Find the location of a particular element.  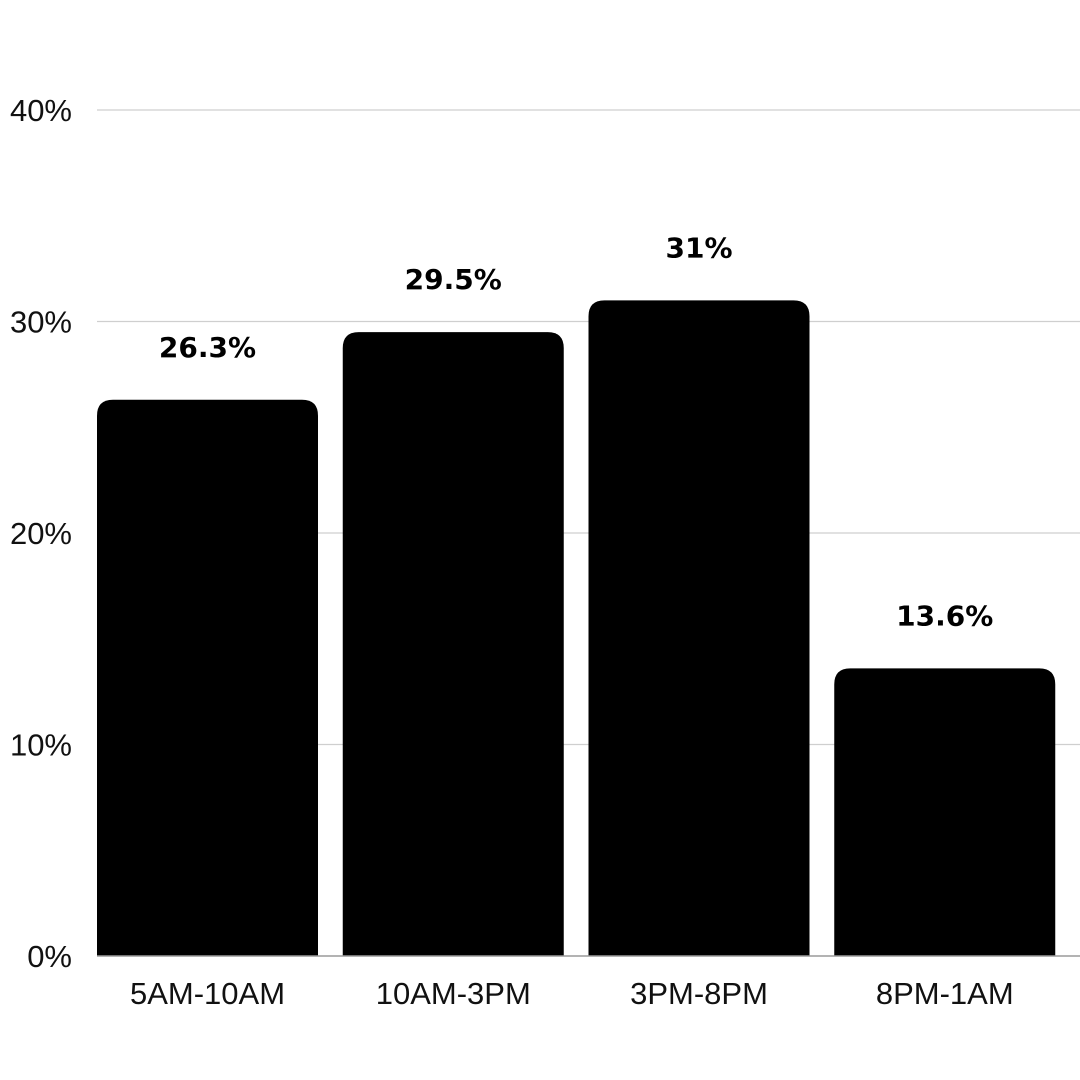

y-axis-ticks: 0% 10% 20% 30% 40% is located at coordinates (41, 533).